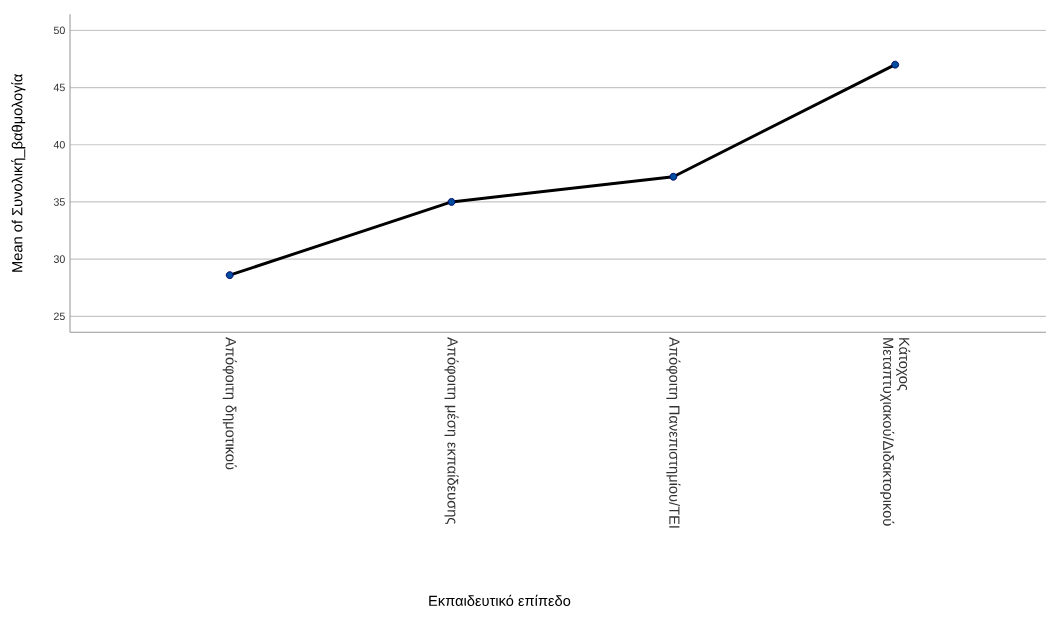  I want to click on y-tick-label: 35, so click(59, 202).